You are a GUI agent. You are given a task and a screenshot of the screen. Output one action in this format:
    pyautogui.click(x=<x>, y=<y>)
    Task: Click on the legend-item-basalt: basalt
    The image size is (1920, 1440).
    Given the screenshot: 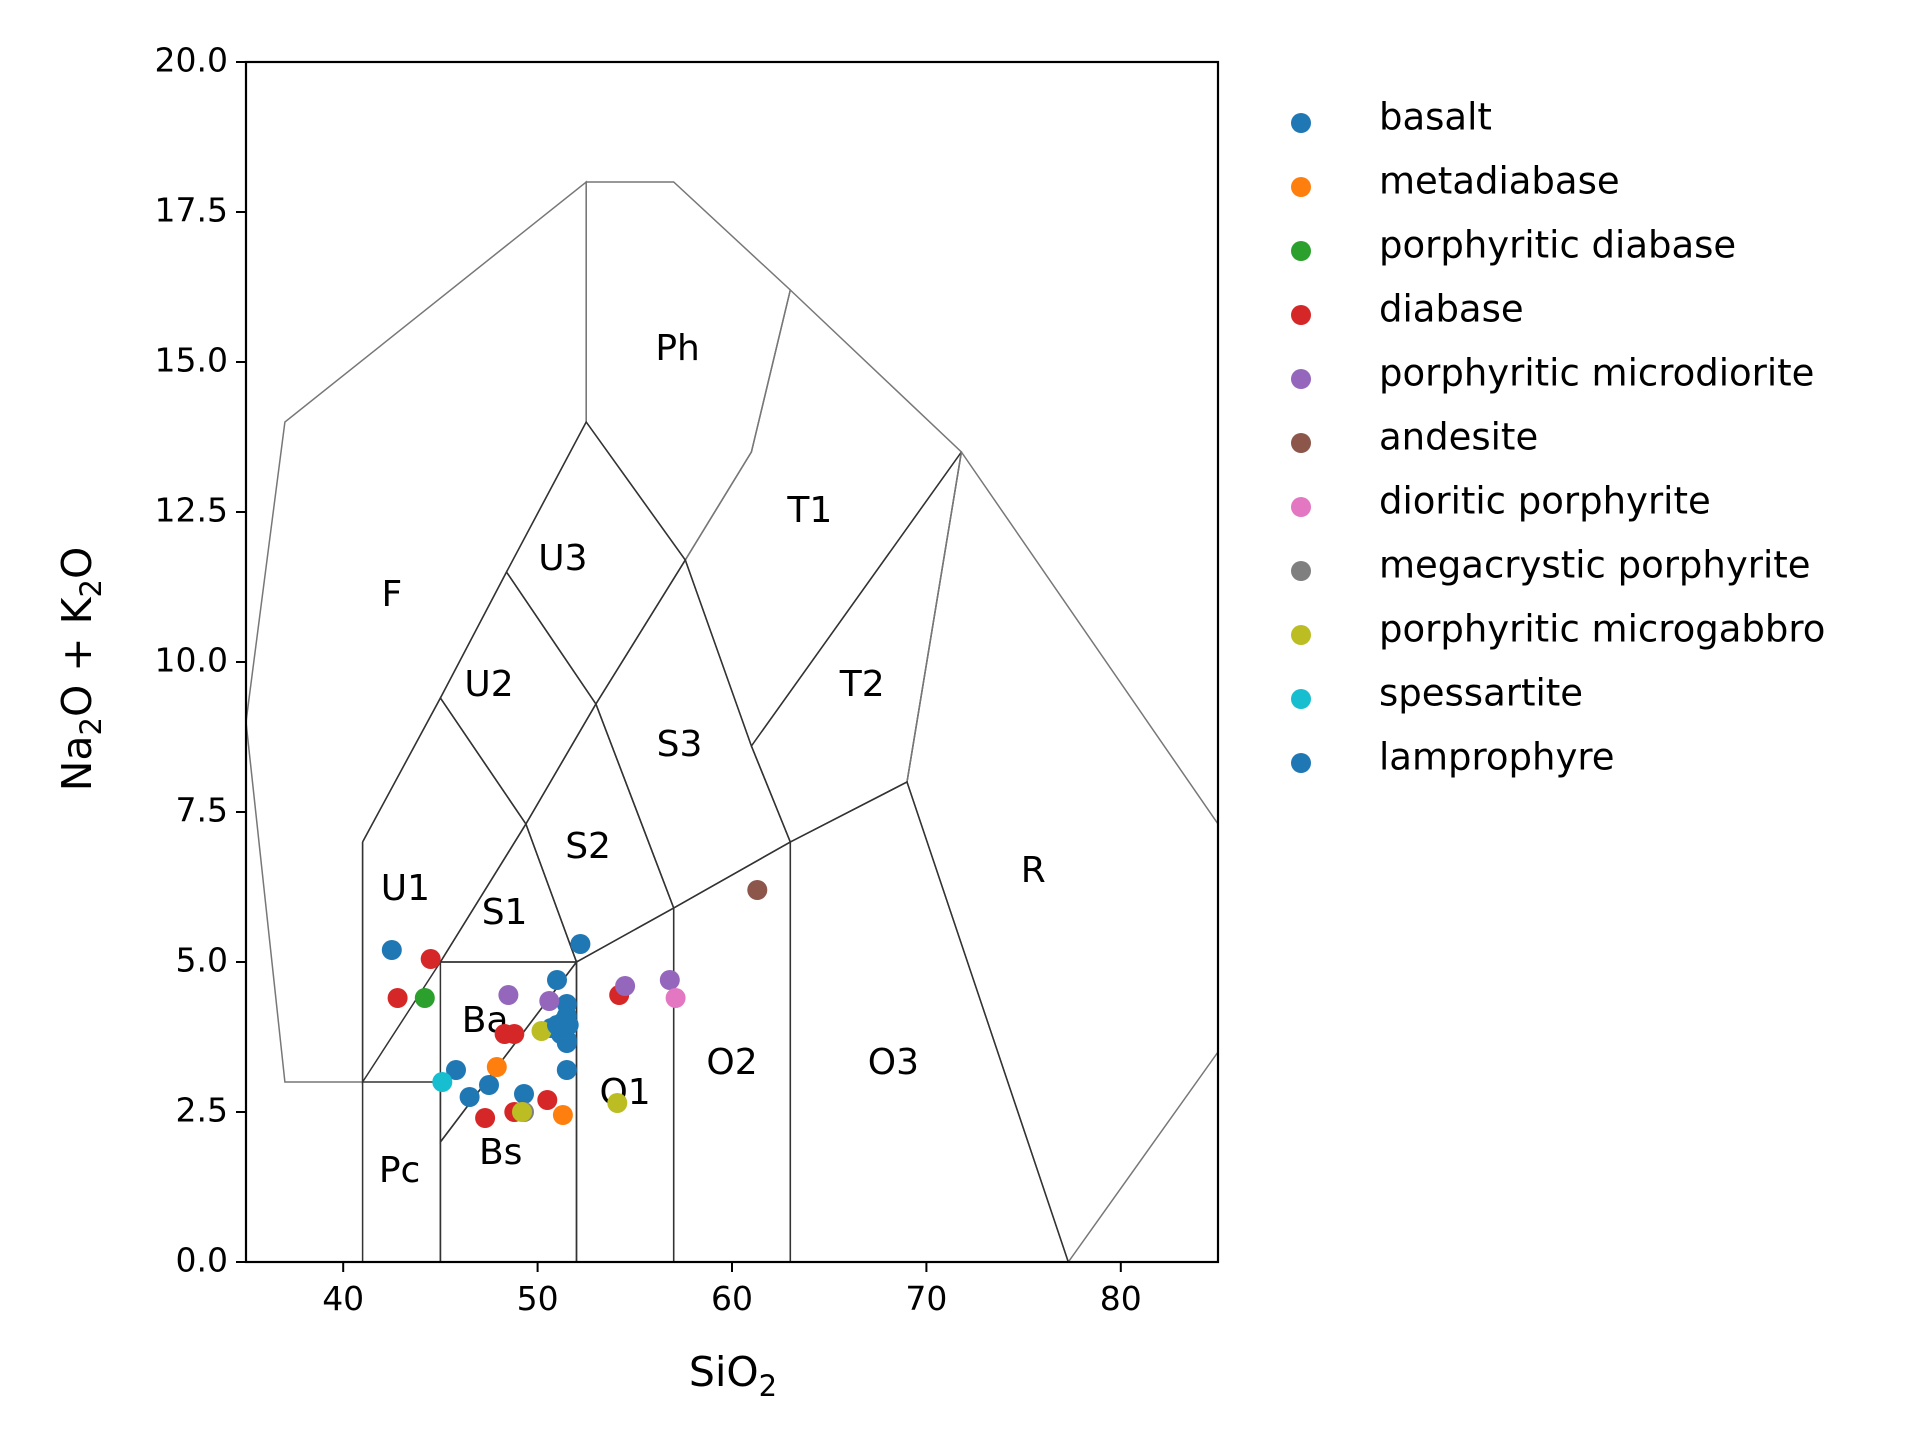 What is the action you would take?
    pyautogui.click(x=1391, y=117)
    